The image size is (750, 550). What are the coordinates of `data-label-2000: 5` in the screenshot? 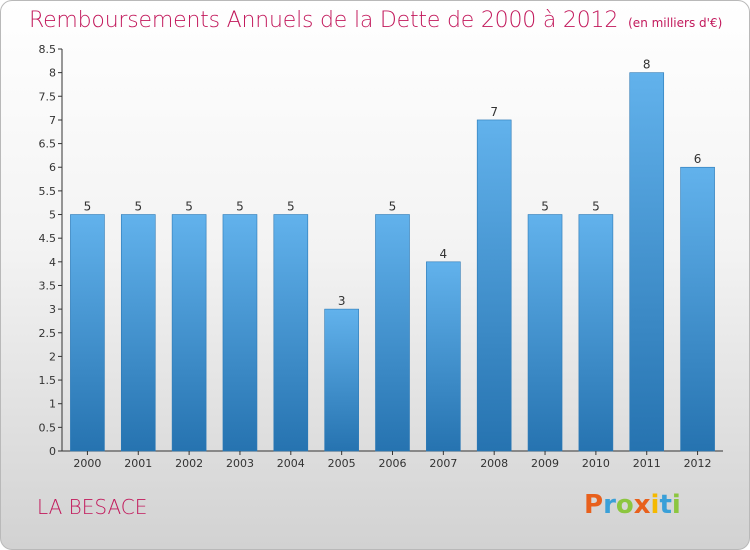 It's located at (88, 207).